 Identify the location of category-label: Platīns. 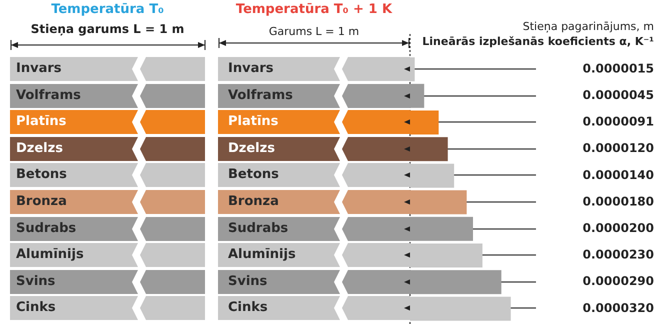
(253, 122).